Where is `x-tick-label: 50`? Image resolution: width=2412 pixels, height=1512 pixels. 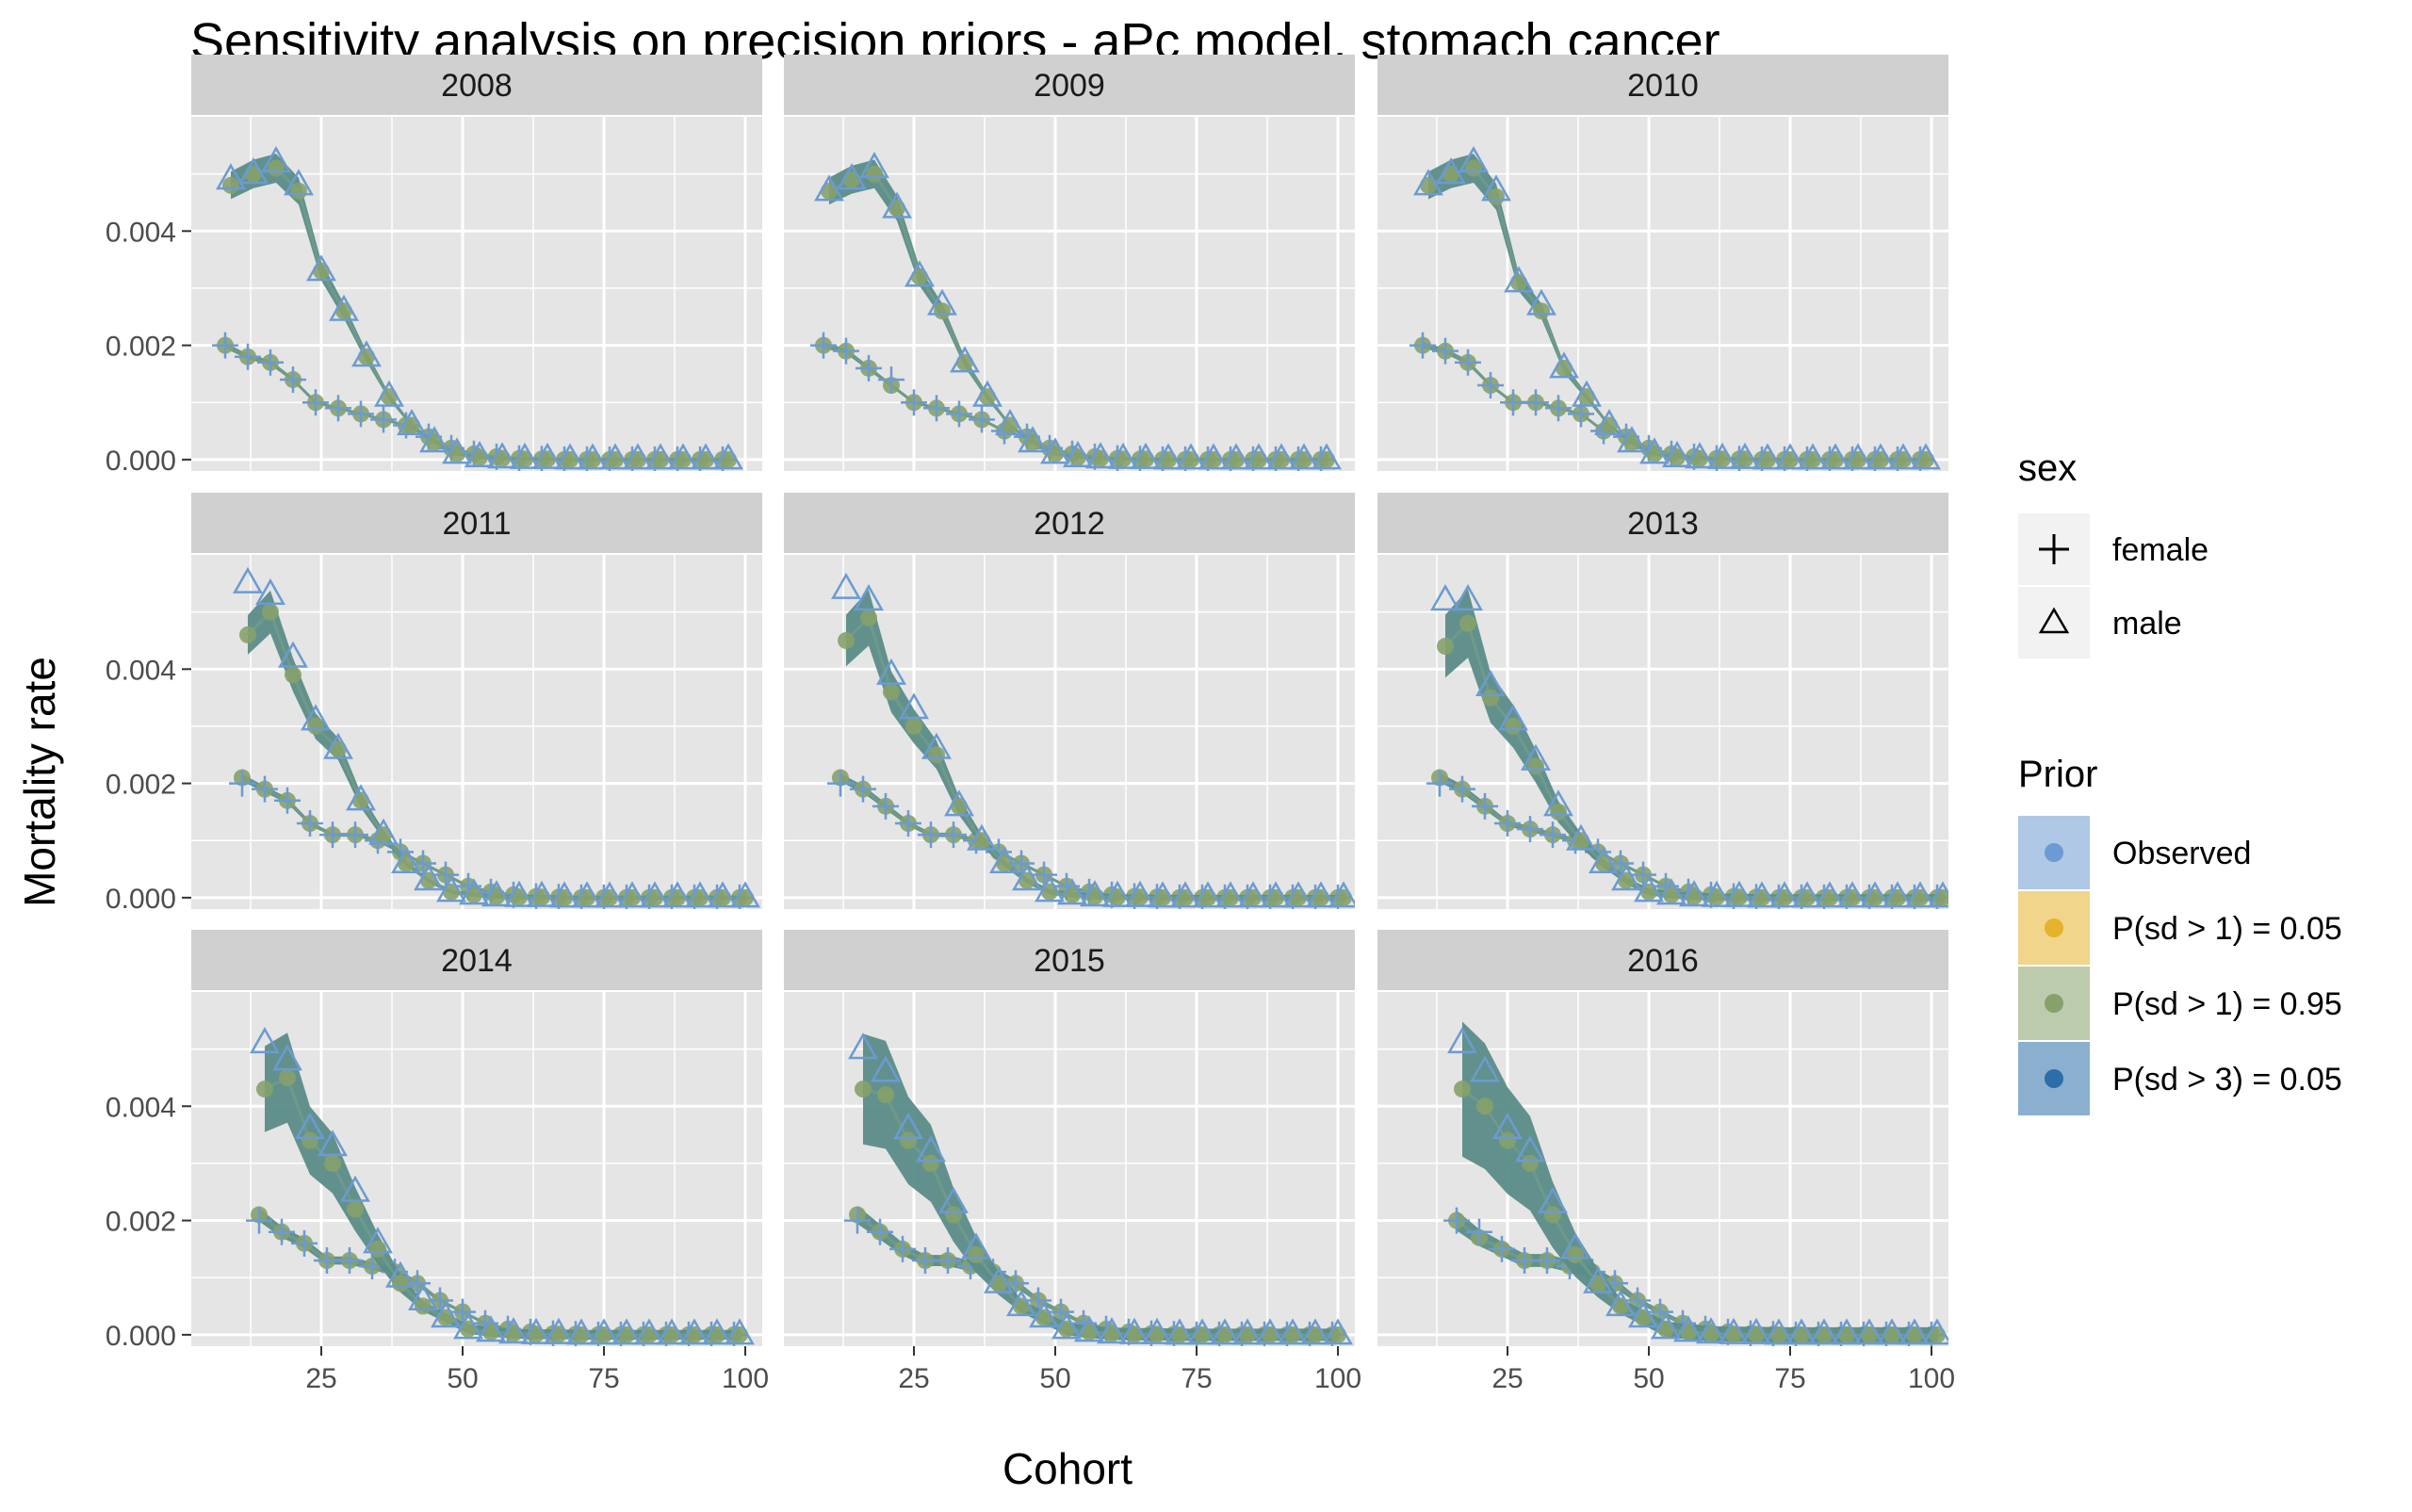 x-tick-label: 50 is located at coordinates (462, 1378).